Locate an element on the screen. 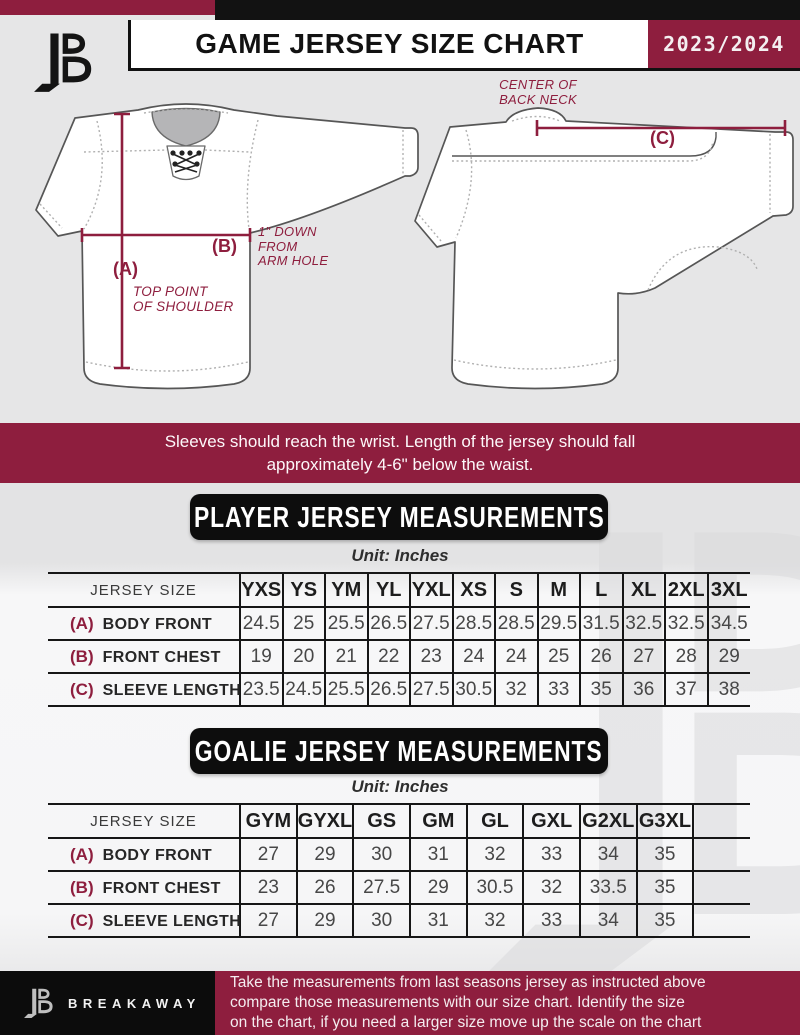 The width and height of the screenshot is (800, 1035). measurement-cell: 26 is located at coordinates (601, 656).